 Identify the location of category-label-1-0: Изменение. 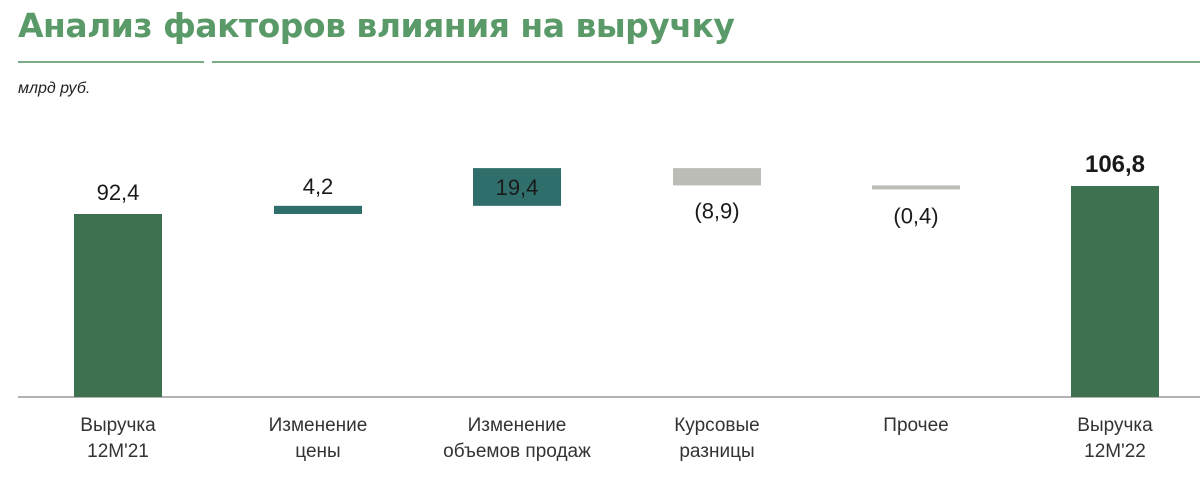
(318, 425).